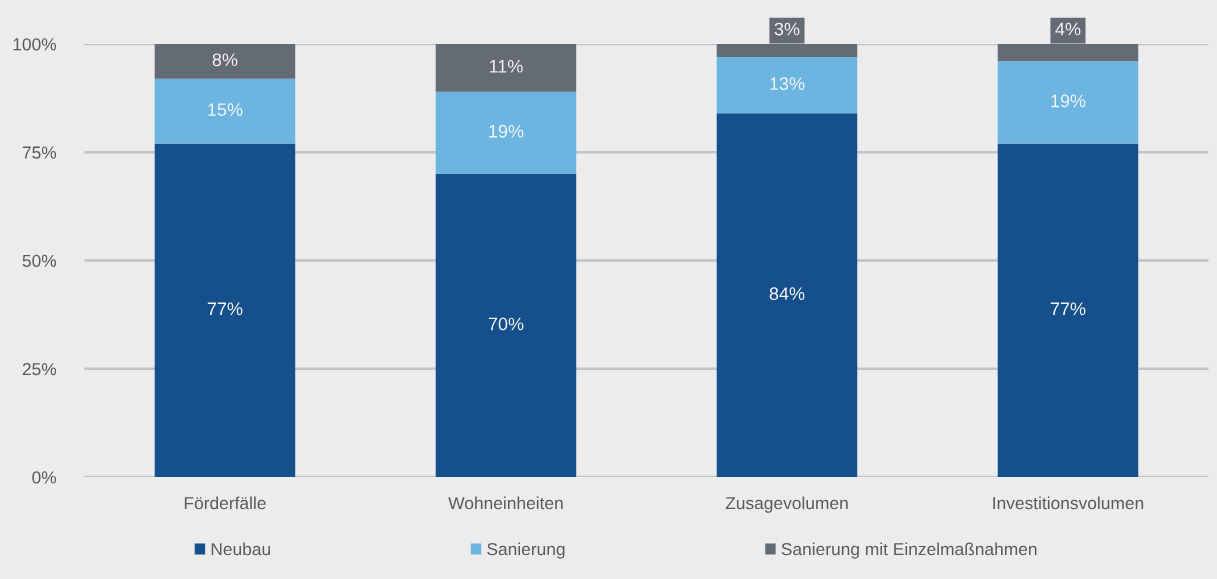 Image resolution: width=1217 pixels, height=579 pixels. What do you see at coordinates (35, 44) in the screenshot?
I see `y-tick-label: 100%` at bounding box center [35, 44].